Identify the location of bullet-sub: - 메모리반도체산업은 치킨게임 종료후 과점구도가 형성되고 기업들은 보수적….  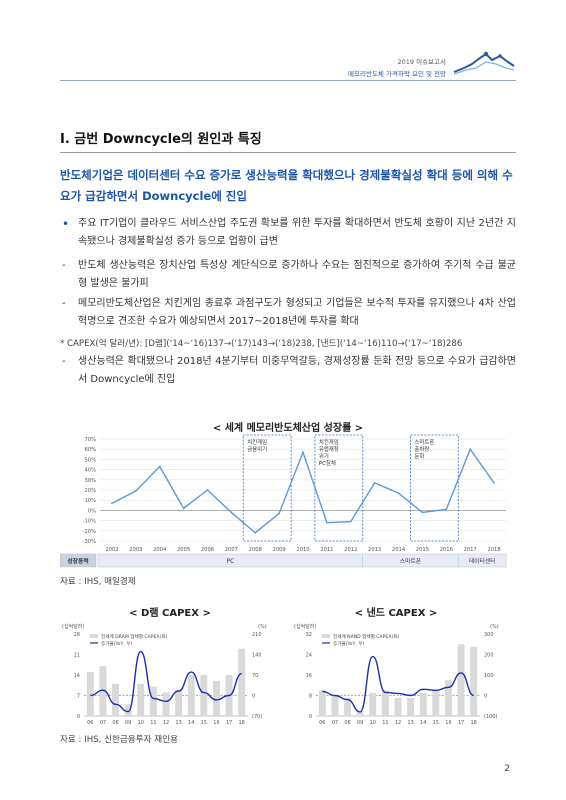
(289, 313).